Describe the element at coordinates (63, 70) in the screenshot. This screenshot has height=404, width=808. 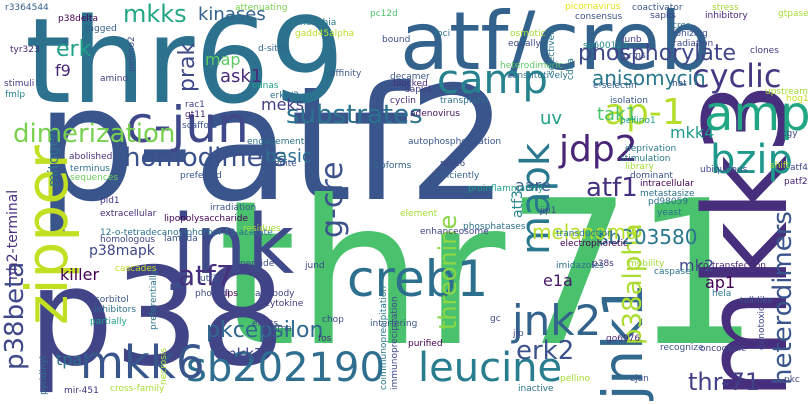
I see `word-f9: f9` at that location.